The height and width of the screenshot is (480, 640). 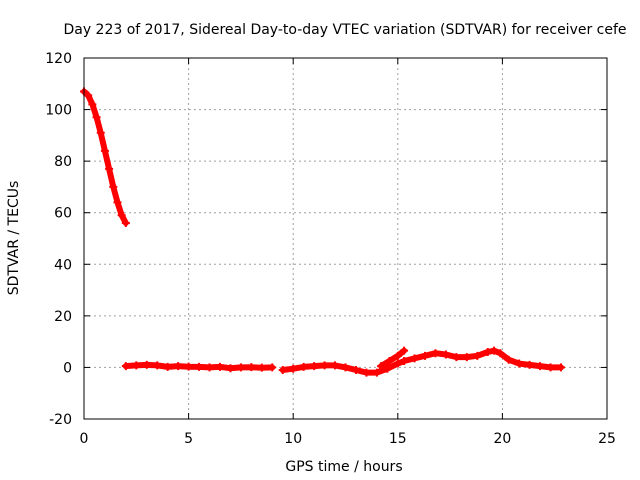 What do you see at coordinates (63, 317) in the screenshot?
I see `y-tick-label: 20` at bounding box center [63, 317].